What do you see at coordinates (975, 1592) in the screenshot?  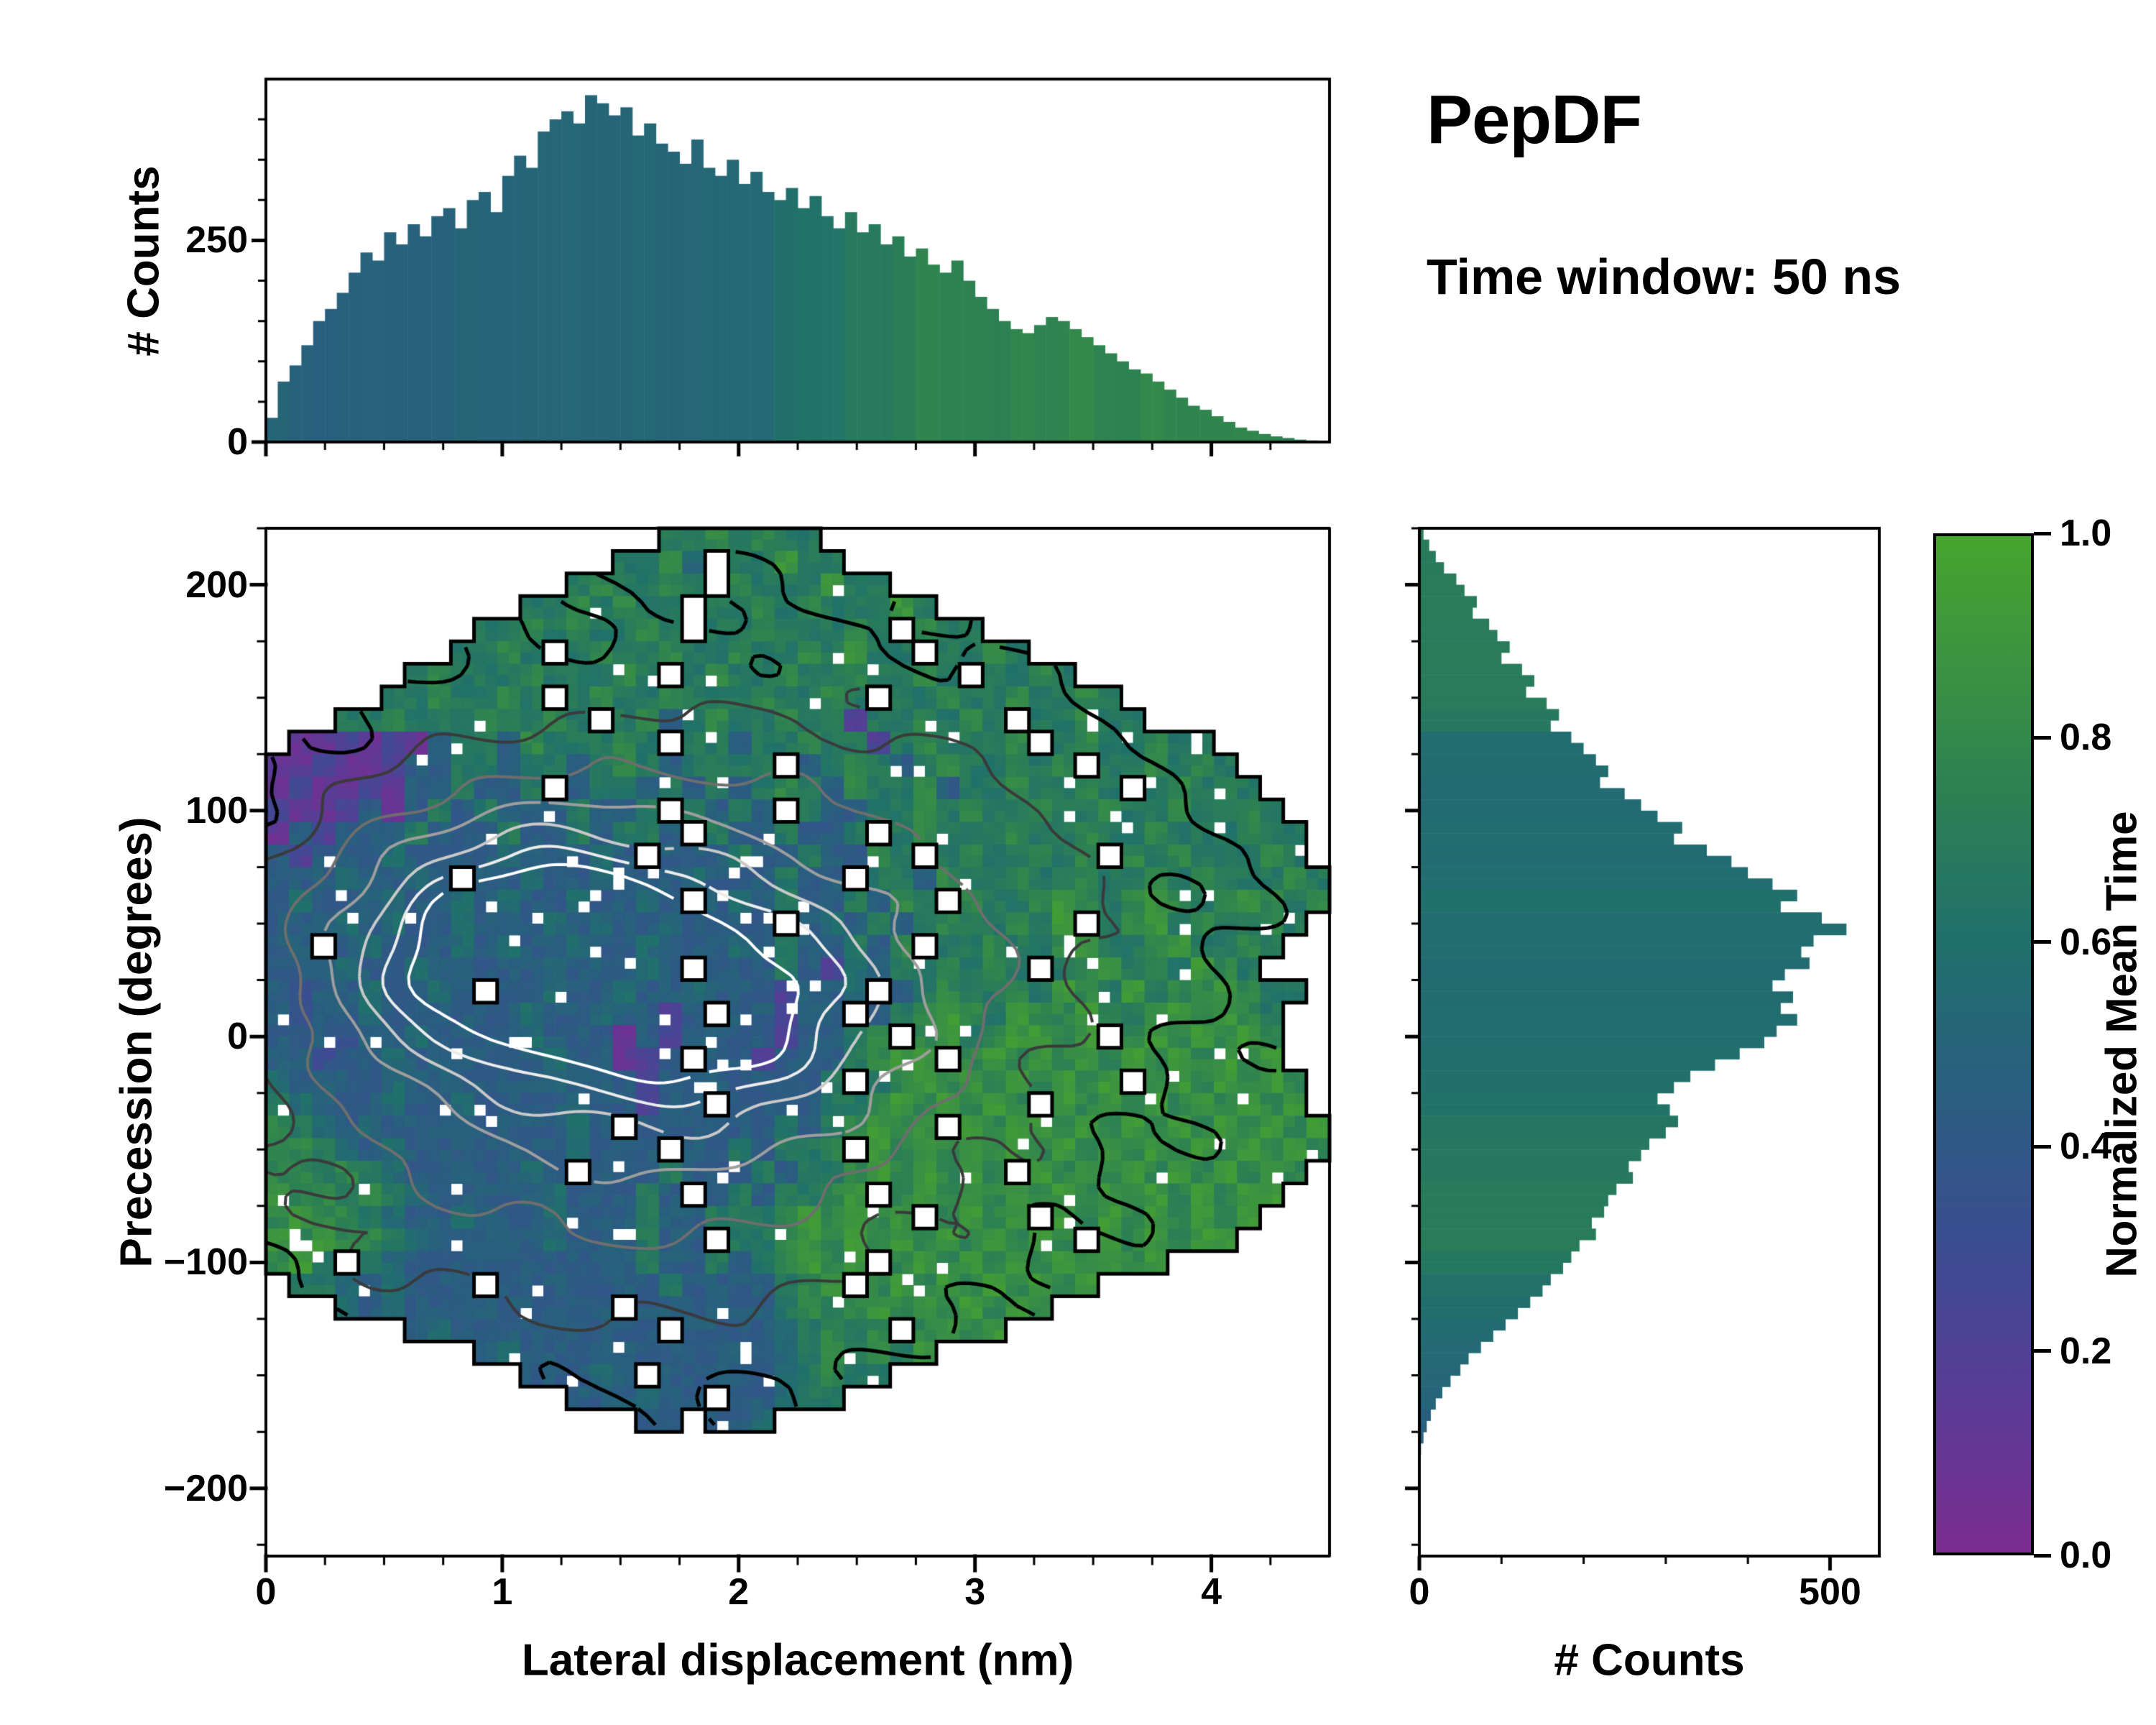 I see `tick-label: 3` at bounding box center [975, 1592].